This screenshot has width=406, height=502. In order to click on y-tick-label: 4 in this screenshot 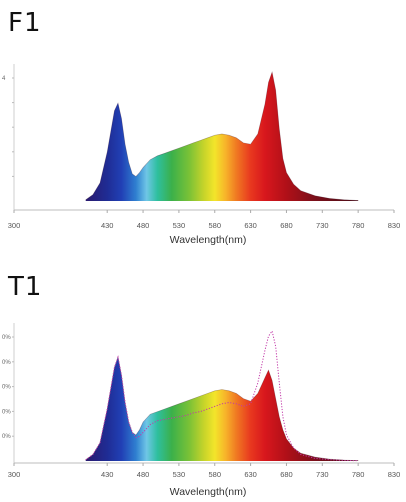, I will do `click(4, 79)`.